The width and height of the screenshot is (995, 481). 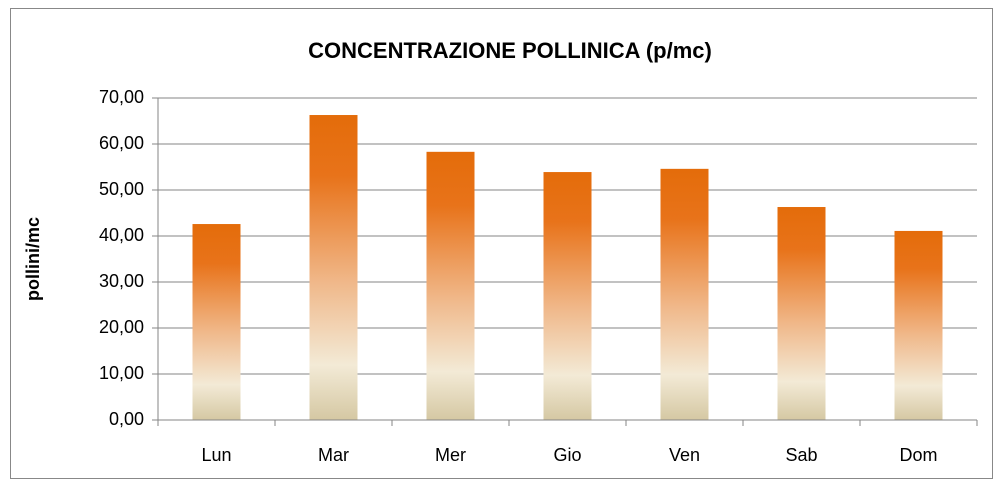 What do you see at coordinates (121, 143) in the screenshot?
I see `y-tick-label: 60,00` at bounding box center [121, 143].